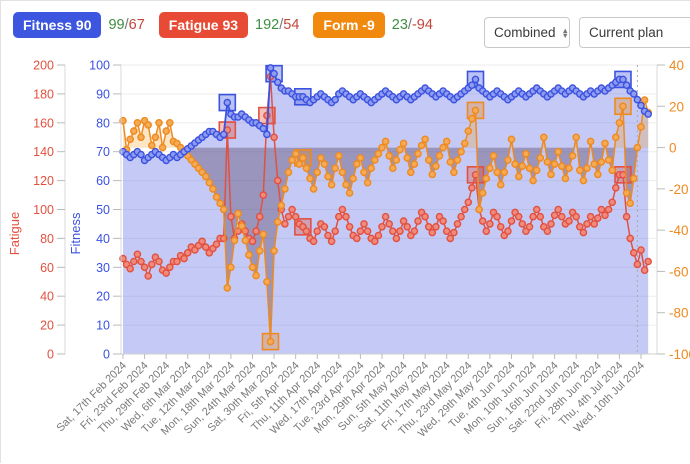 The image size is (690, 464). Describe the element at coordinates (57, 25) in the screenshot. I see `fitness-badge: Fitness 90` at that location.